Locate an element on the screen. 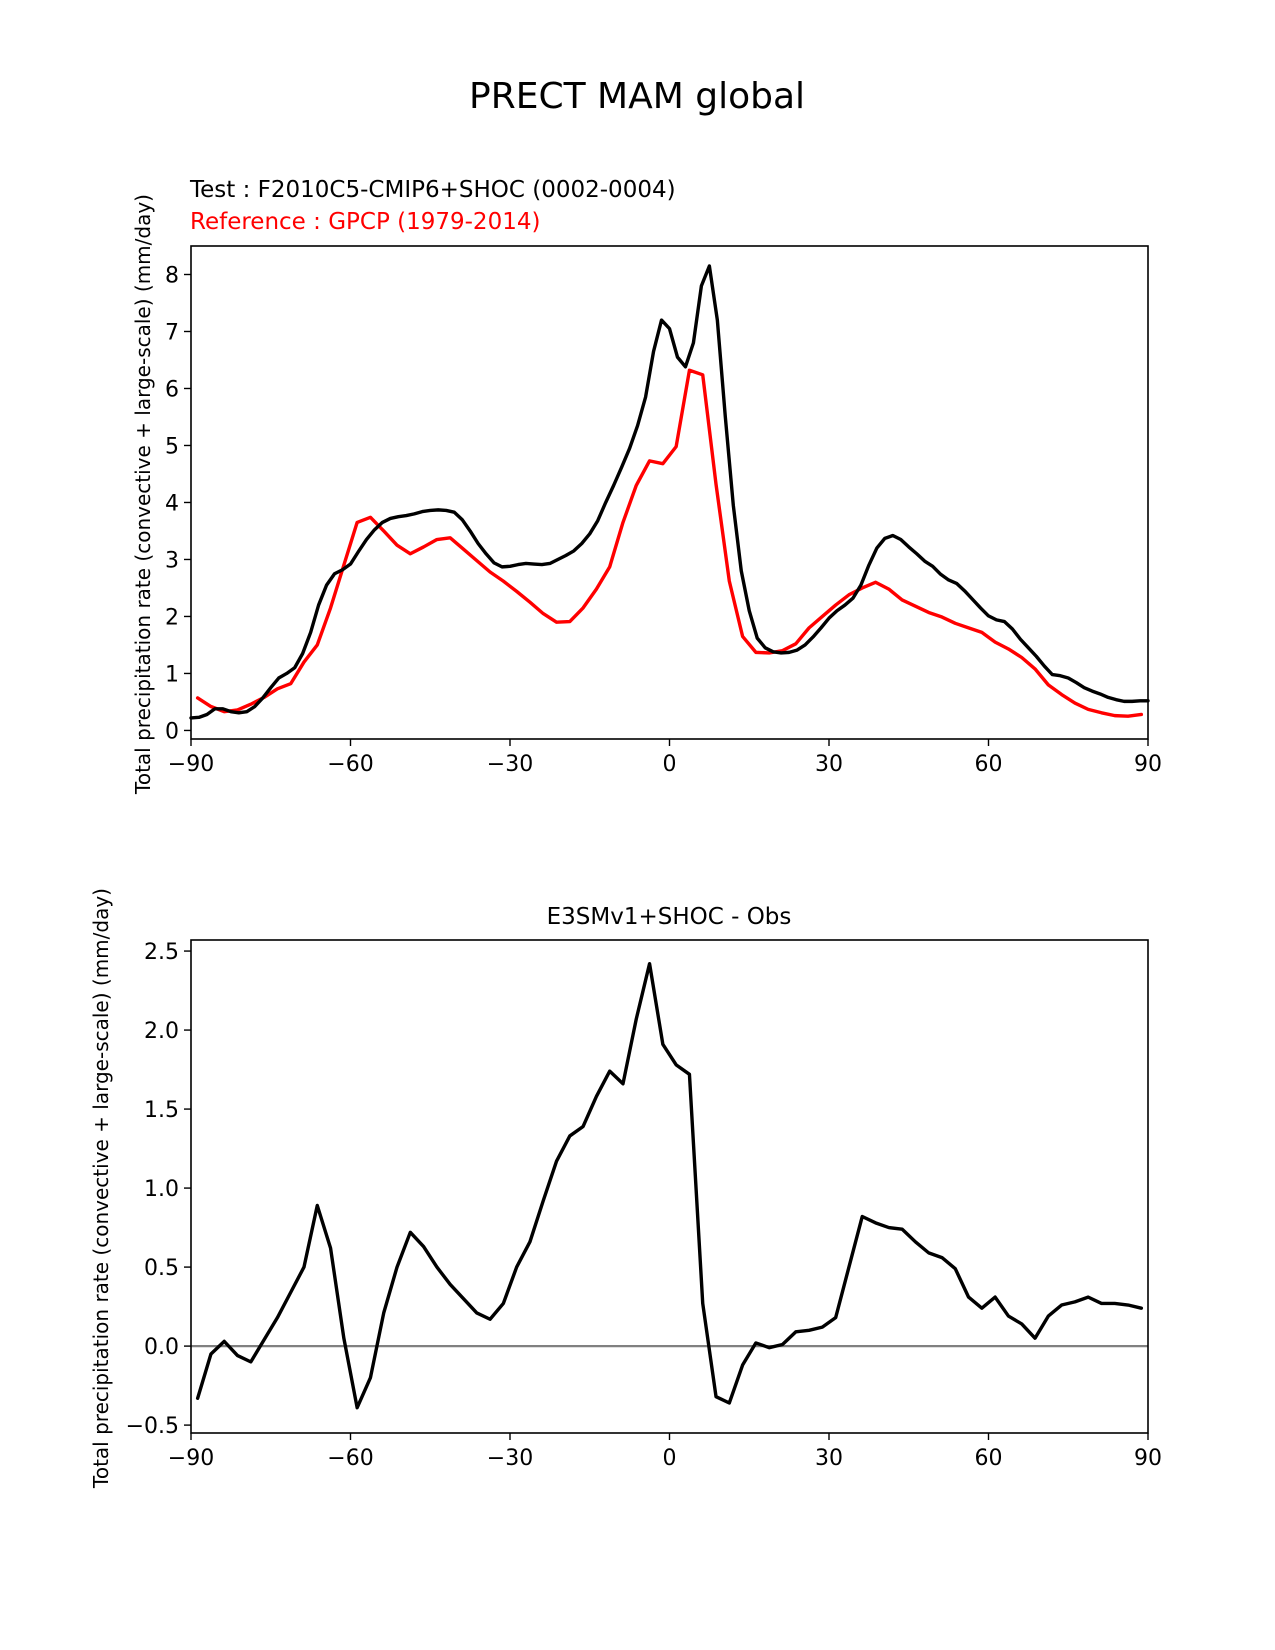 The width and height of the screenshot is (1275, 1650). bottom-panel-y-tick-label: 0.0 is located at coordinates (161, 1347).